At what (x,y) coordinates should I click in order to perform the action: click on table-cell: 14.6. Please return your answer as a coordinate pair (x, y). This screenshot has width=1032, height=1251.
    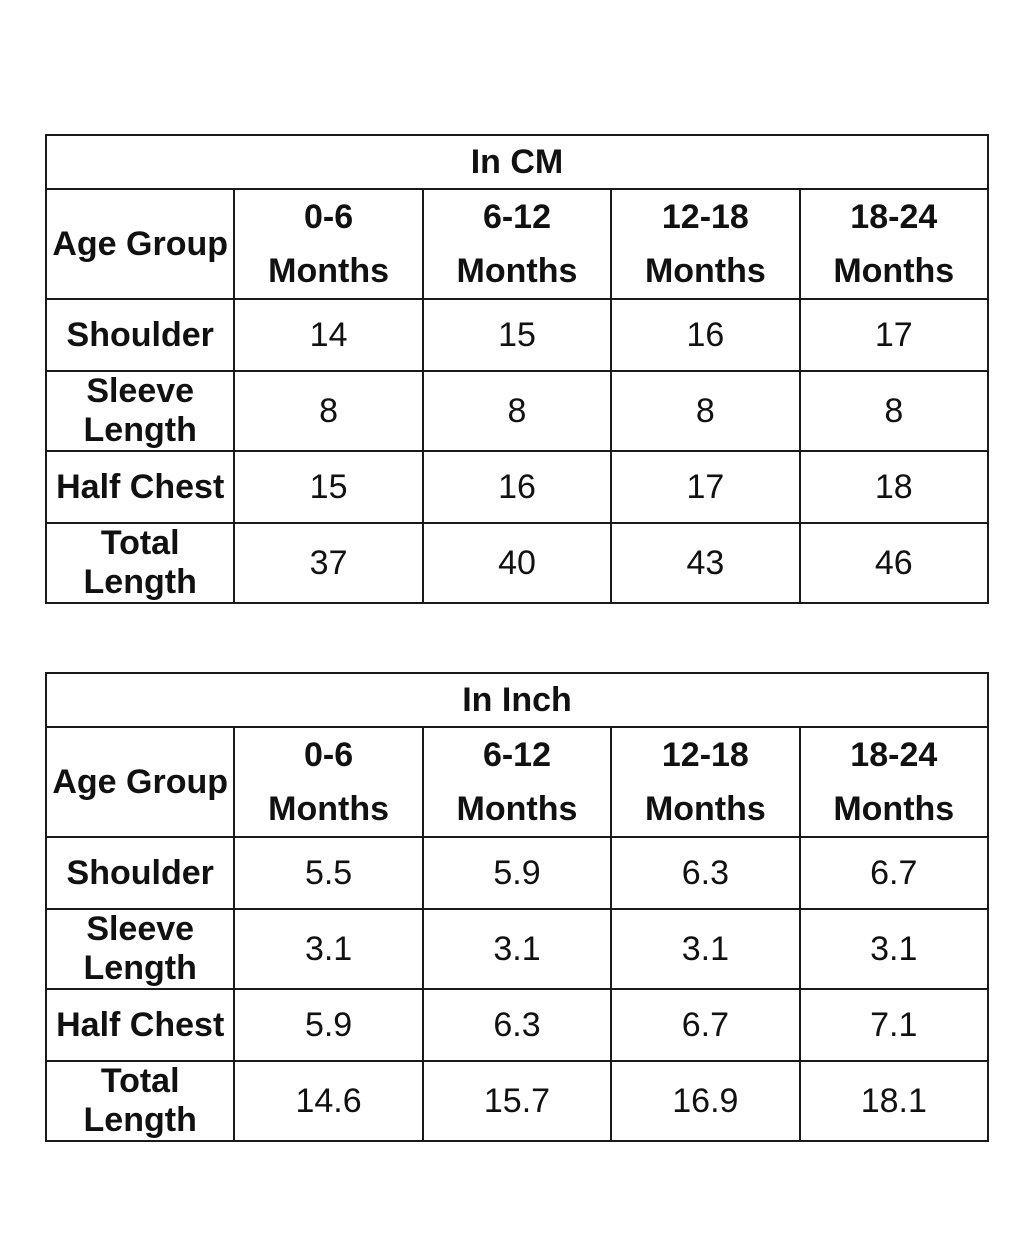
    Looking at the image, I should click on (328, 1101).